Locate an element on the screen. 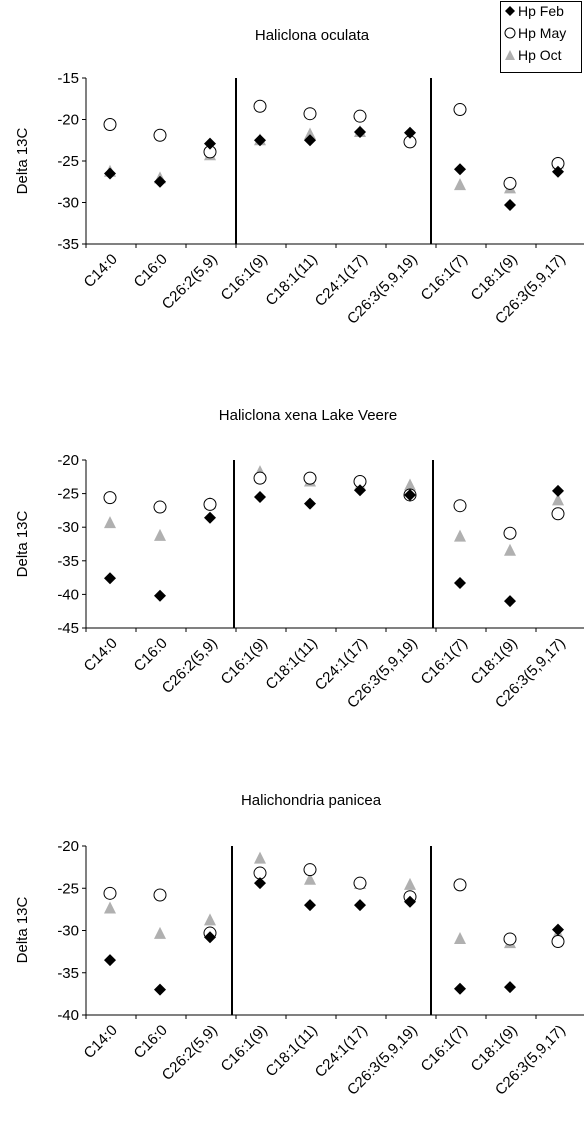 The height and width of the screenshot is (1131, 584). legend-item-hp-feb: Hp Feb is located at coordinates (542, 12).